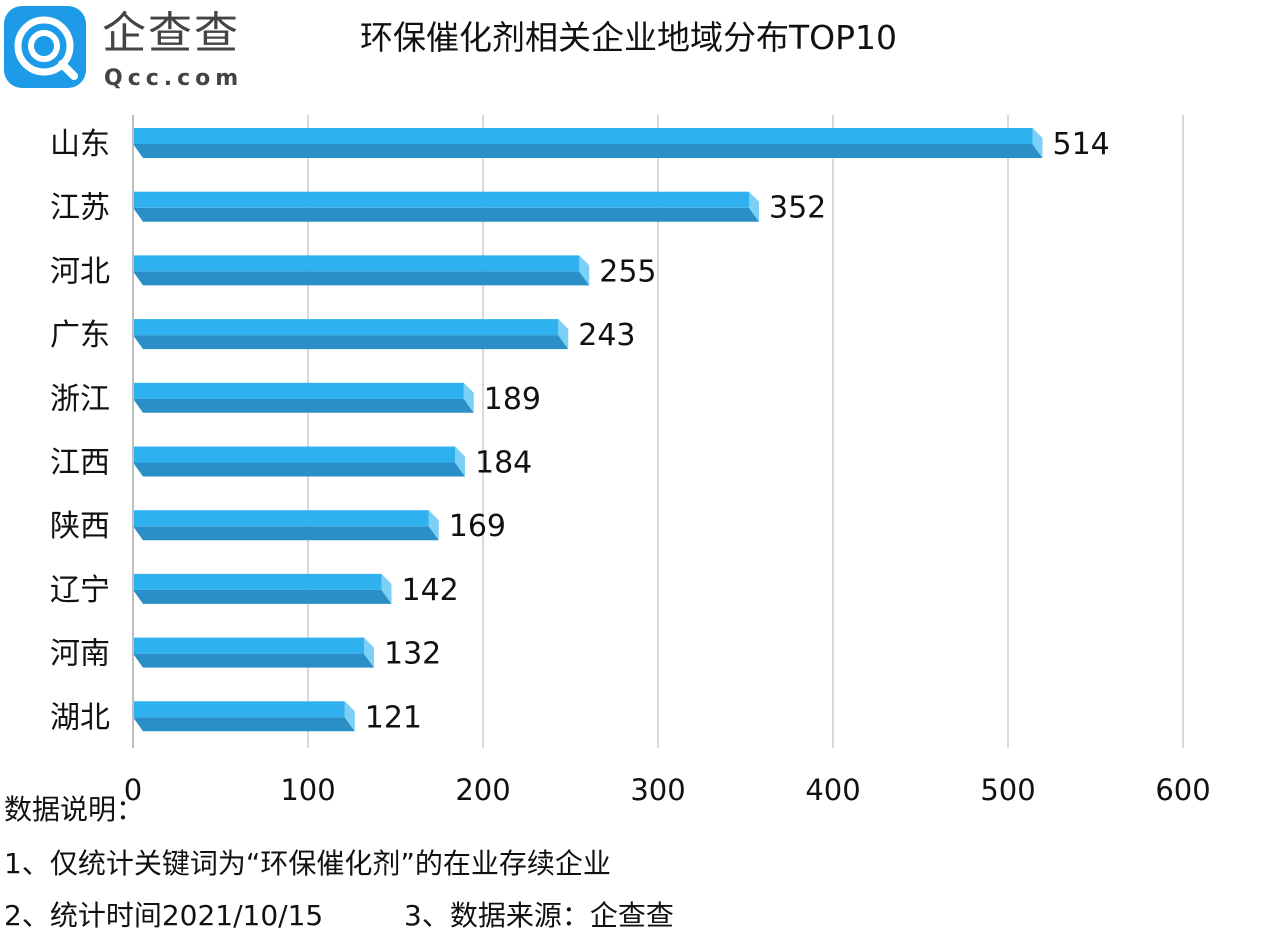  What do you see at coordinates (393, 717) in the screenshot?
I see `data-label: 121` at bounding box center [393, 717].